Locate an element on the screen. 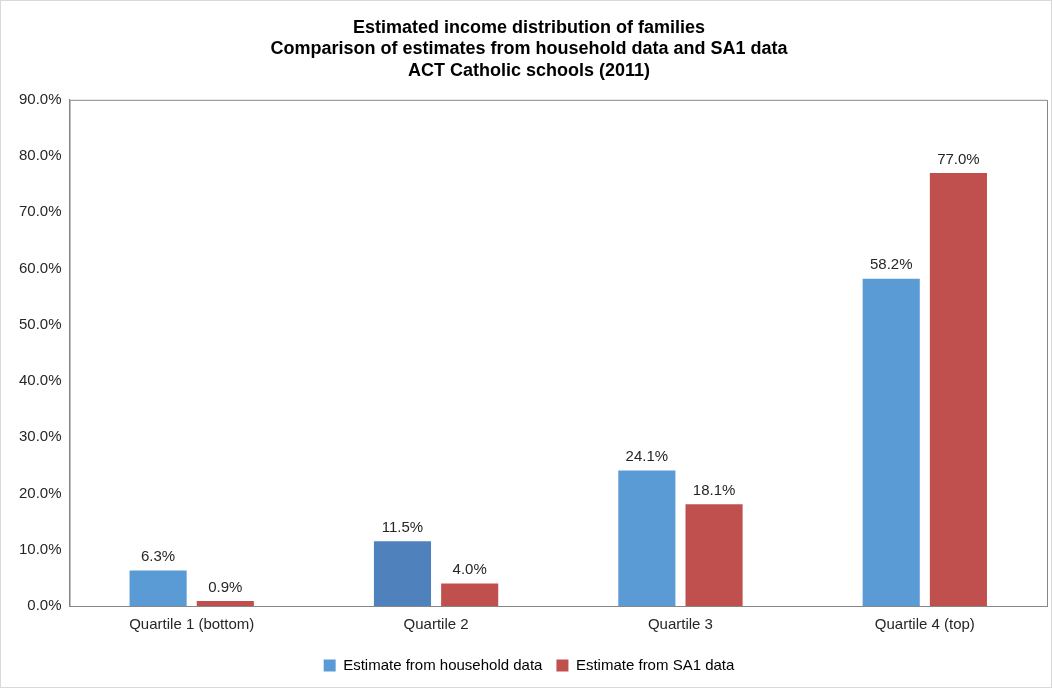  x-tick-label: Quartile 1 (bottom) is located at coordinates (192, 624).